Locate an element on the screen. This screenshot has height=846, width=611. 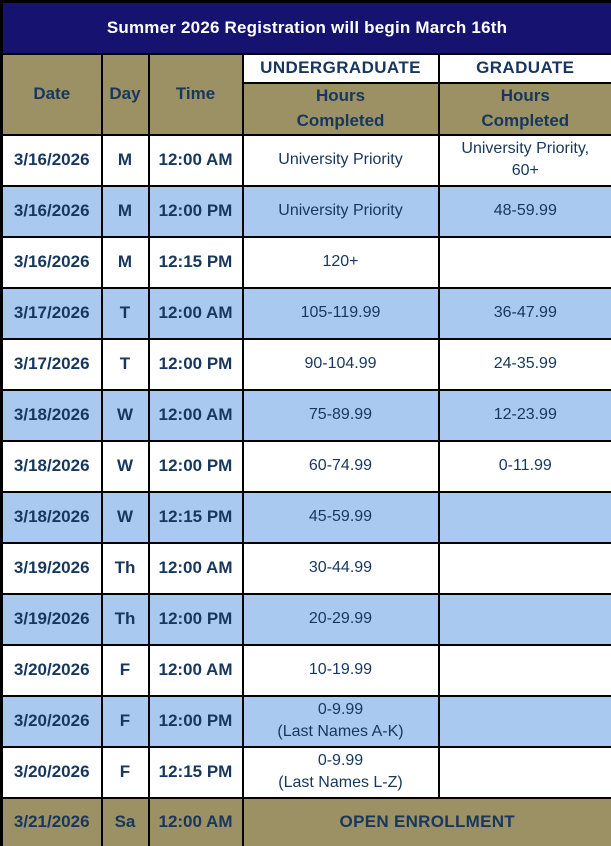
cell-graduate-hours: 36-47.99 is located at coordinates (524, 313).